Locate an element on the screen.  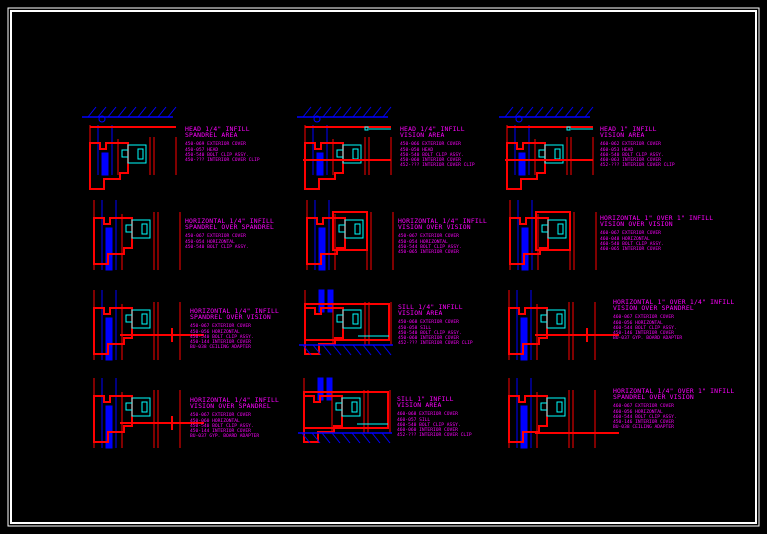
part-callout: 460-057 SILL is located at coordinates (414, 420).